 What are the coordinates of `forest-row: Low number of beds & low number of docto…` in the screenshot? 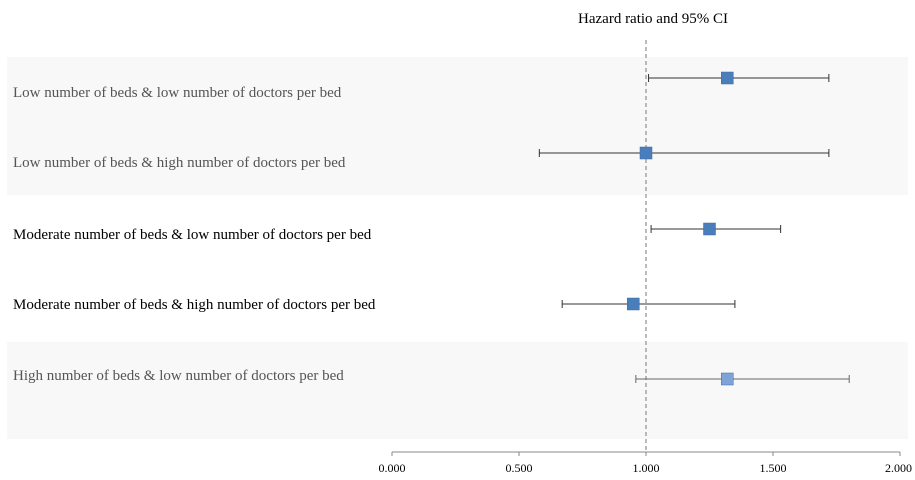 It's located at (421, 86).